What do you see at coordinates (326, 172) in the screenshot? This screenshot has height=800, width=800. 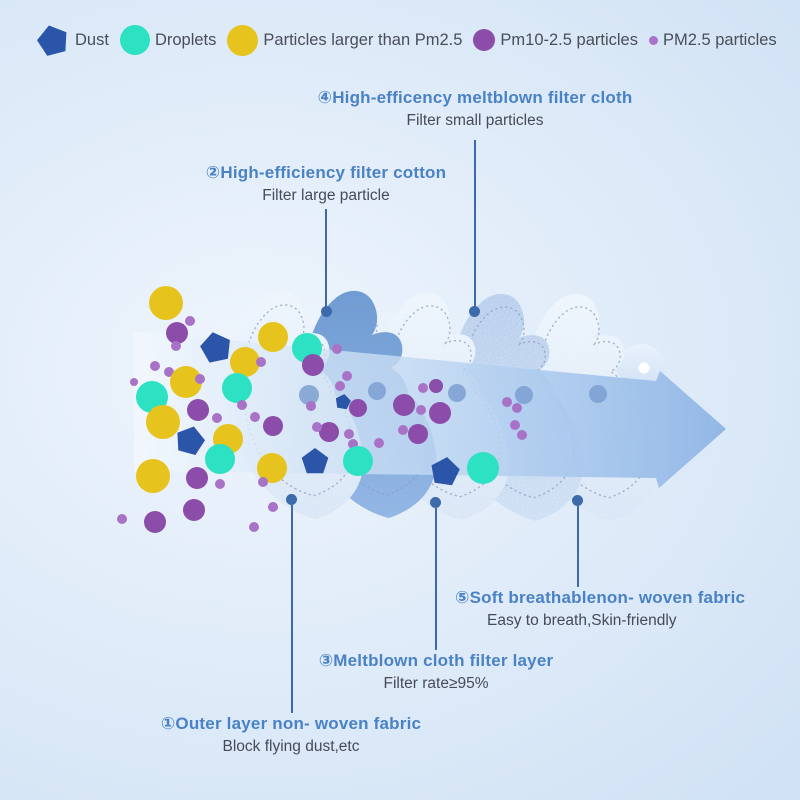 I see `annotation-title: ②High-efficiency filter cotton` at bounding box center [326, 172].